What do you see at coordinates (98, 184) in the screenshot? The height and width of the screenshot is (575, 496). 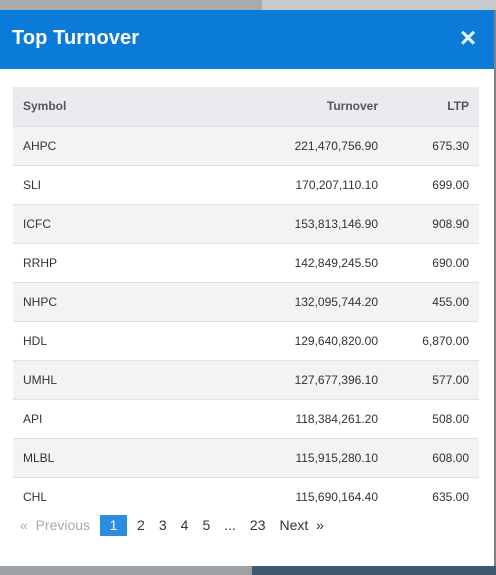 I see `cell-symbol: SLI` at bounding box center [98, 184].